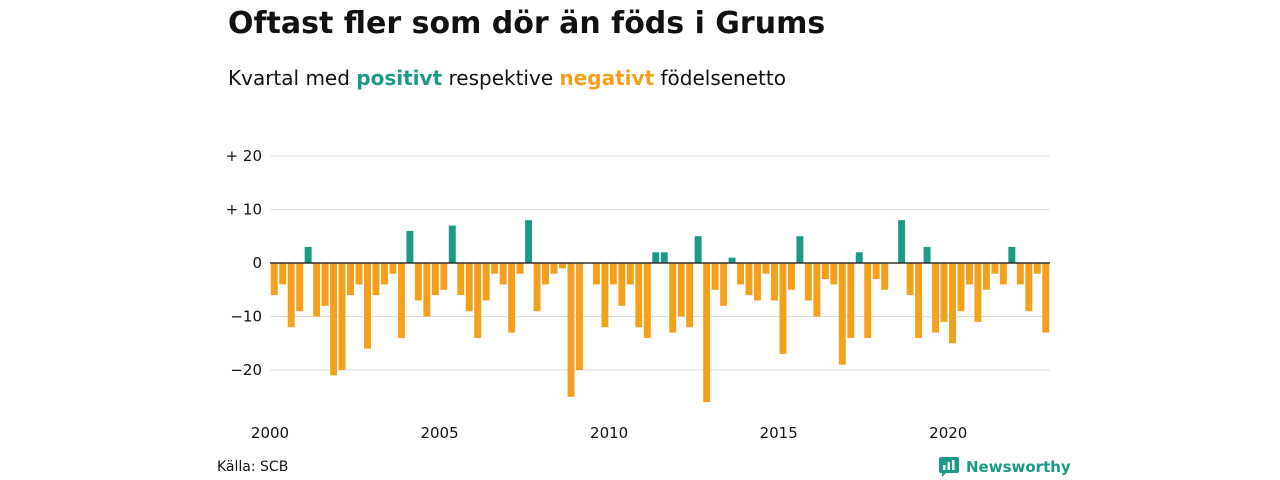  Describe the element at coordinates (399, 78) in the screenshot. I see `subtitle-positive-label: positivt` at that location.